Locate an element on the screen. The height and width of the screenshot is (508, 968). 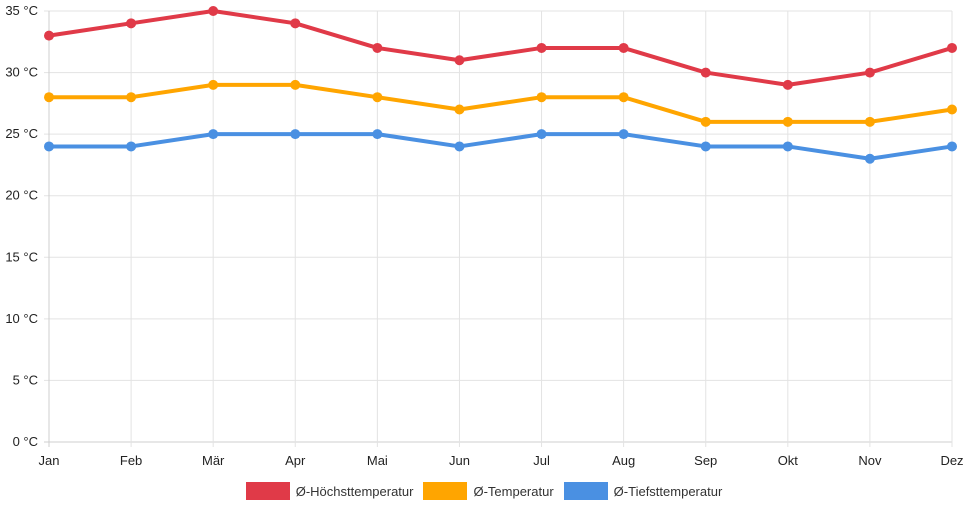
y-tick-label: 30 °C is located at coordinates (21, 72).